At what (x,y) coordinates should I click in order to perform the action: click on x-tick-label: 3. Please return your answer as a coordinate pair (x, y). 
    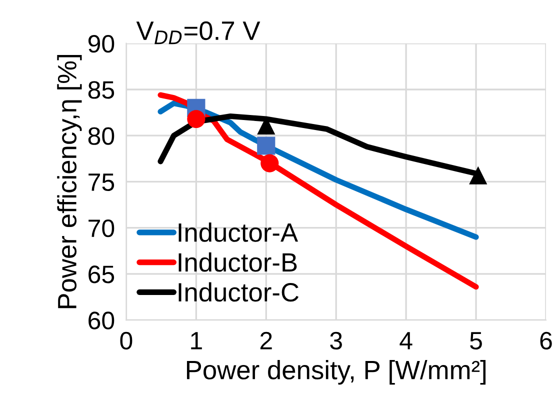
    Looking at the image, I should click on (336, 341).